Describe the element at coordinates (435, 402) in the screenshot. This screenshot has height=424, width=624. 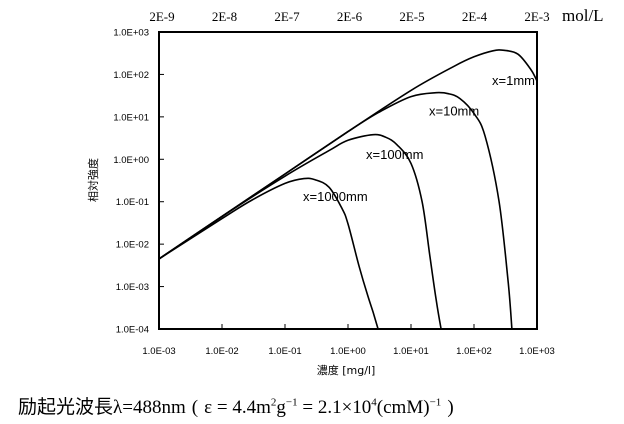
I see `caption-sup-neg1b: −1` at that location.